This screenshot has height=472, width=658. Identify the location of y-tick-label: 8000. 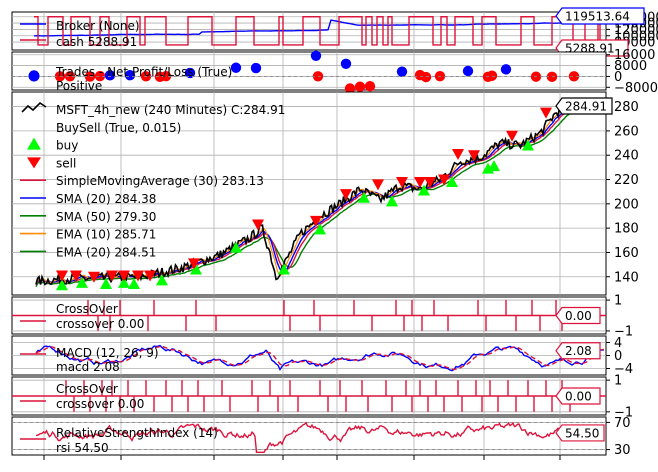
(630, 66).